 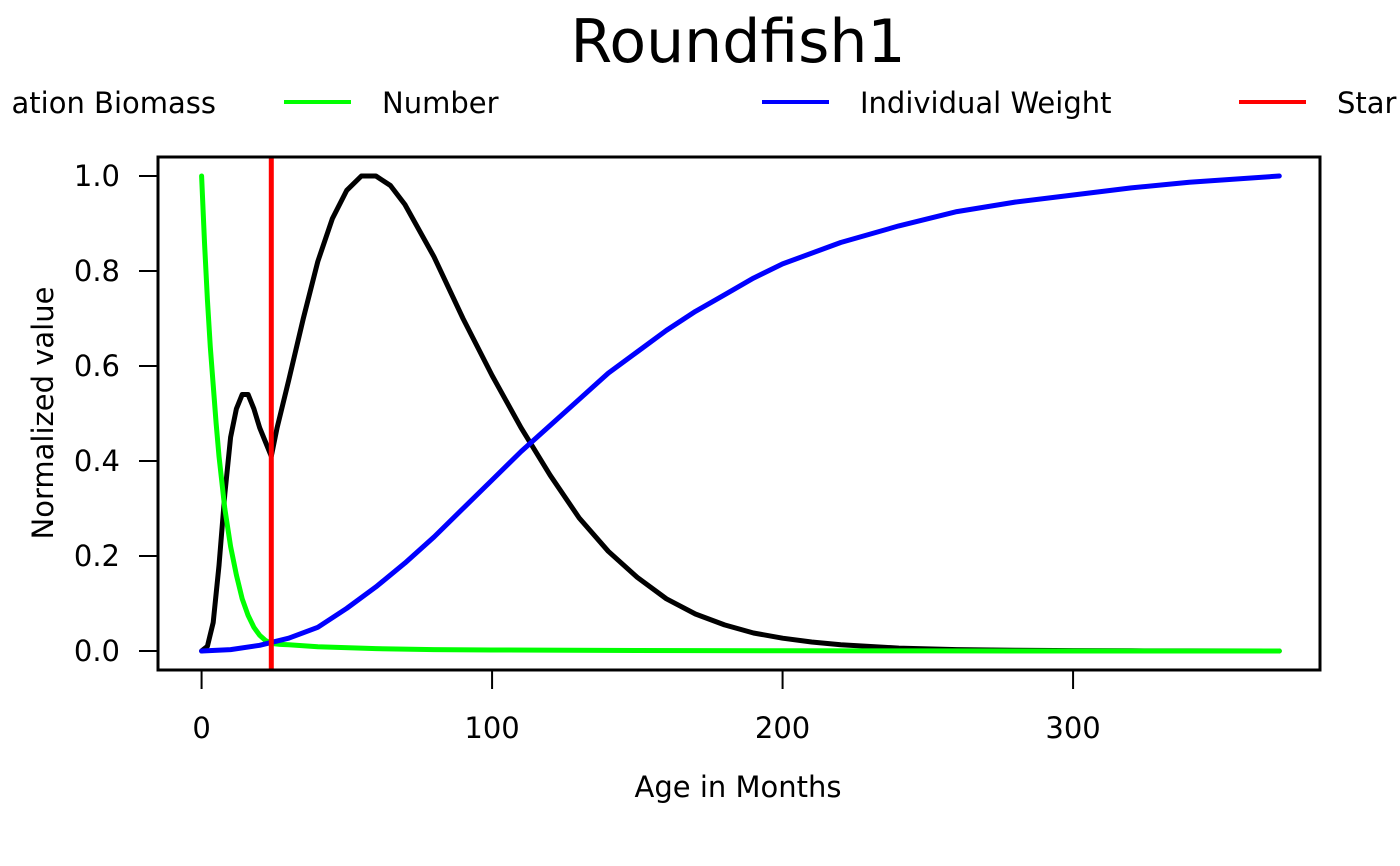 I want to click on y-tick-label: 0.4, so click(x=97, y=461).